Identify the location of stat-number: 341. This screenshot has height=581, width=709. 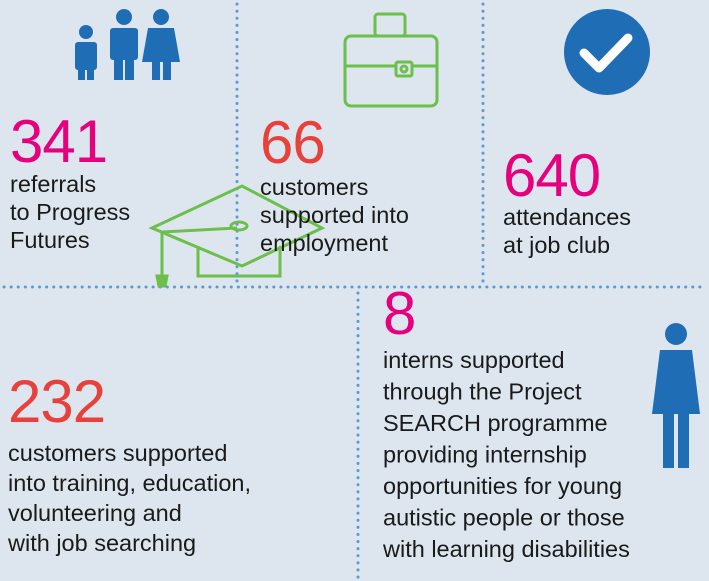
(58, 141).